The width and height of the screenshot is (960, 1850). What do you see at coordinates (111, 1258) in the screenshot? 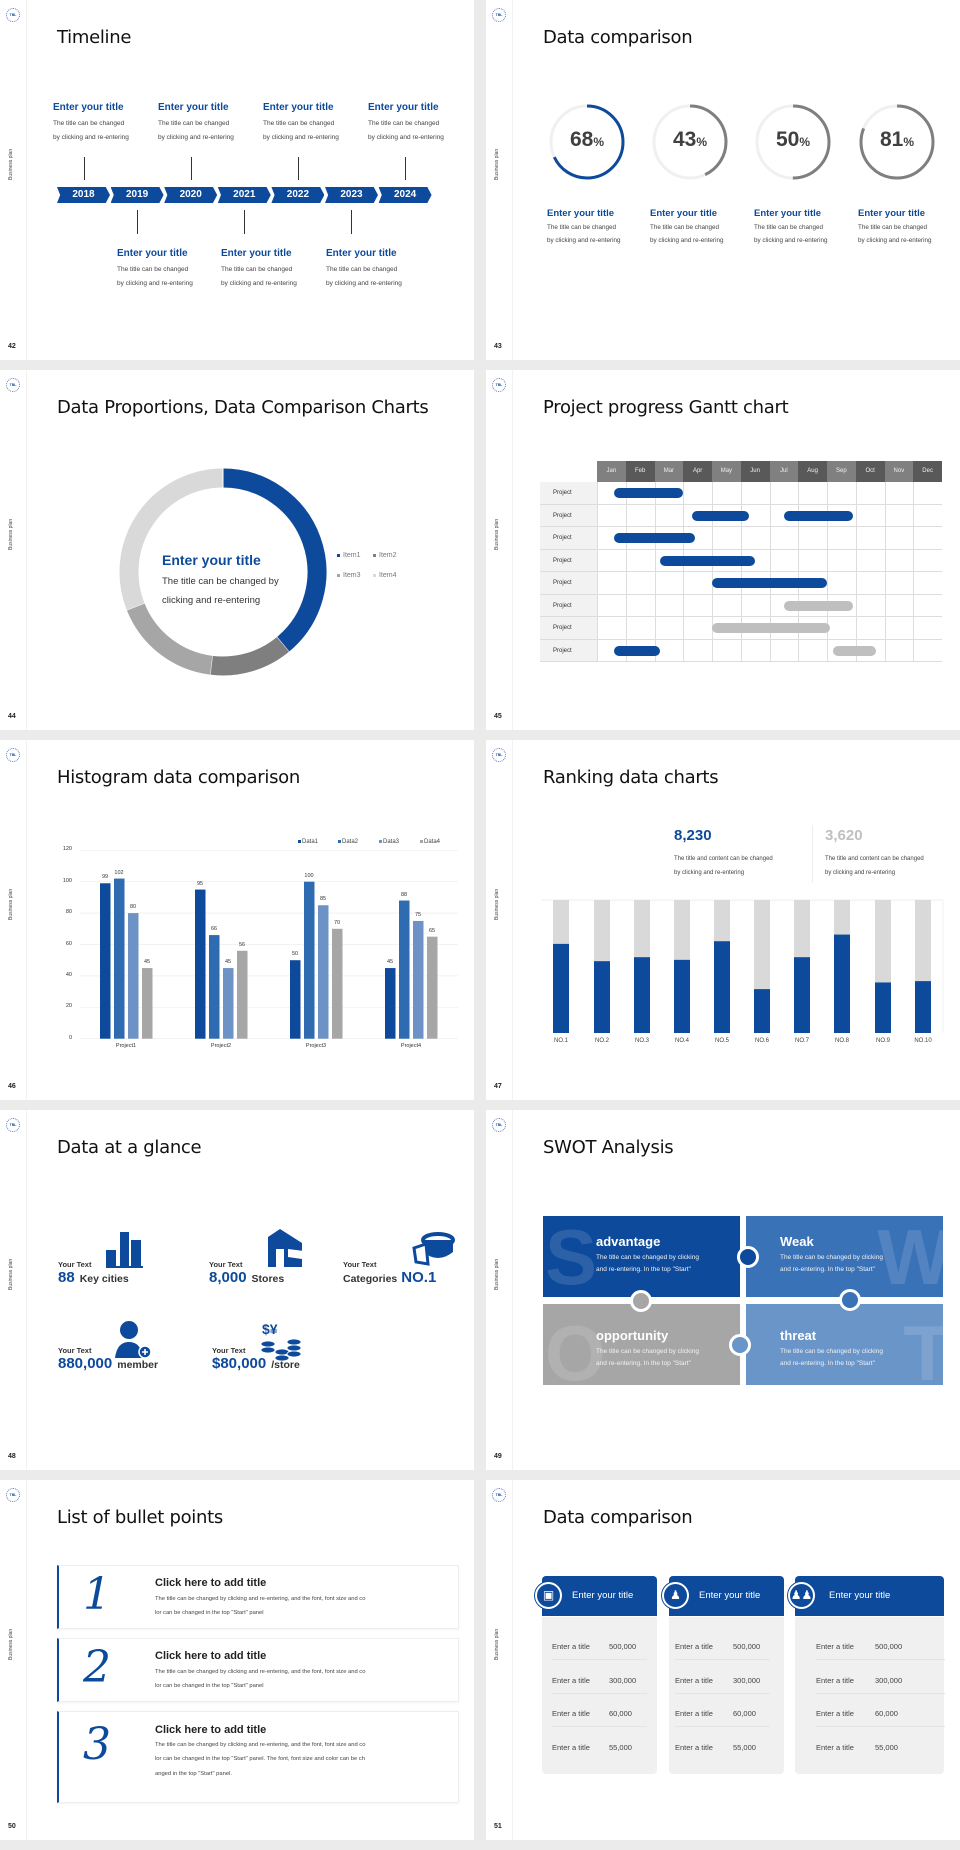
I see `building` at bounding box center [111, 1258].